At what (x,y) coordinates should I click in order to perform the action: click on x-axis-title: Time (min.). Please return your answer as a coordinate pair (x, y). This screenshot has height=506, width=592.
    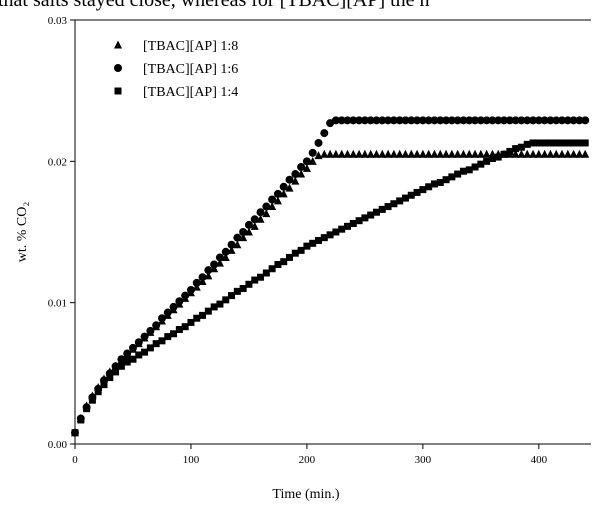
    Looking at the image, I should click on (305, 494).